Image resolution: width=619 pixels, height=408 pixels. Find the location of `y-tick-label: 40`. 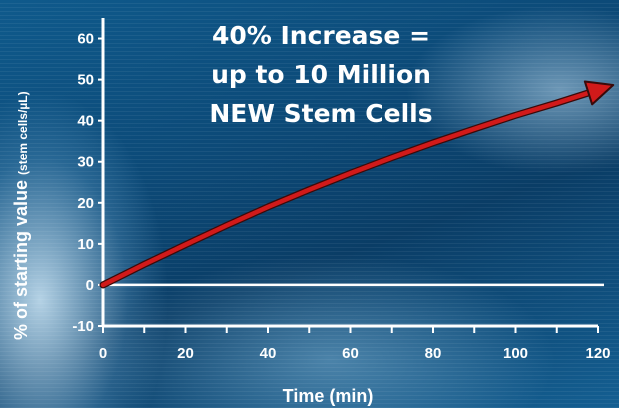

y-tick-label: 40 is located at coordinates (85, 121).